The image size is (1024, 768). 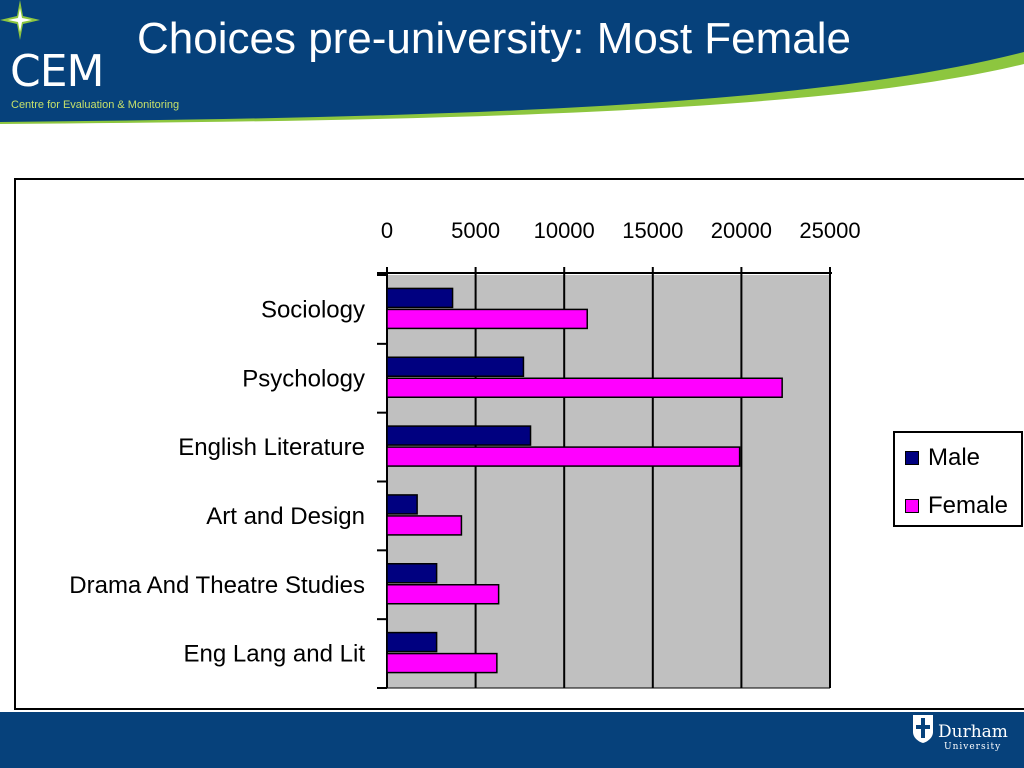 What do you see at coordinates (652, 230) in the screenshot?
I see `x-tick-label: 15000` at bounding box center [652, 230].